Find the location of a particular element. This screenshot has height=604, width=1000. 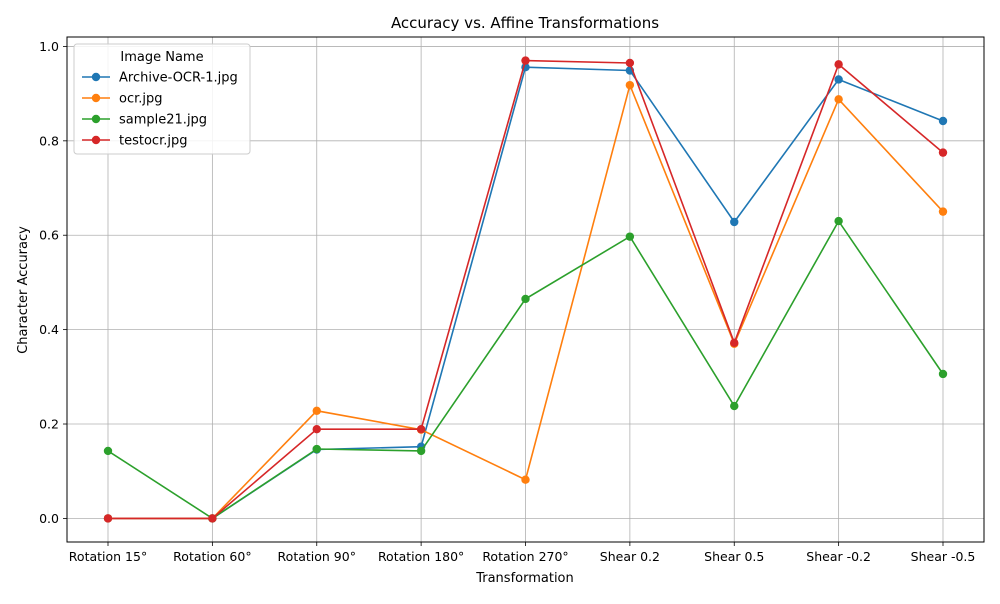

legend-entry: Archive-OCR-1.jpg is located at coordinates (178, 78).